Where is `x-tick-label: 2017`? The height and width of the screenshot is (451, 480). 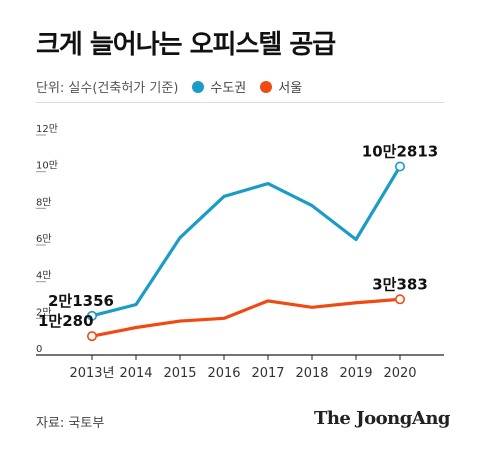 x-tick-label: 2017 is located at coordinates (267, 373).